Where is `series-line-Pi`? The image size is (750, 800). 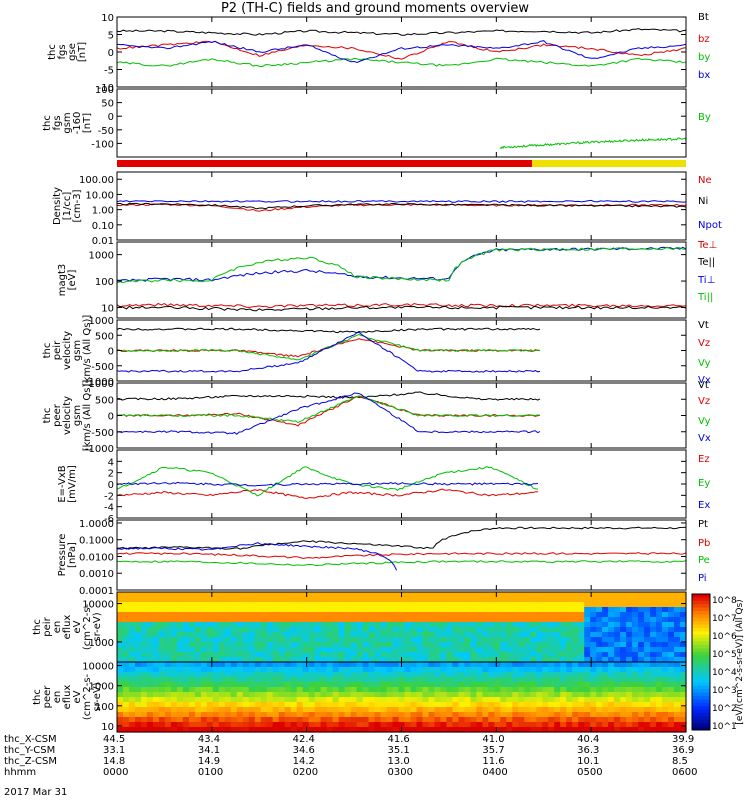 series-line-Pi is located at coordinates (257, 556).